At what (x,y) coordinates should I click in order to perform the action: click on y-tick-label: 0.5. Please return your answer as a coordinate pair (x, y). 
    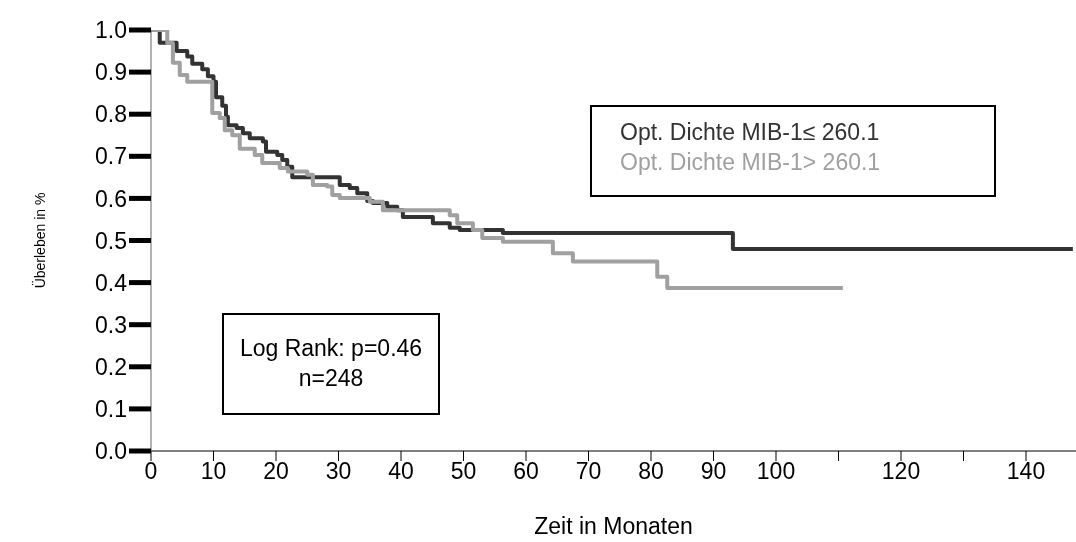
    Looking at the image, I should click on (111, 240).